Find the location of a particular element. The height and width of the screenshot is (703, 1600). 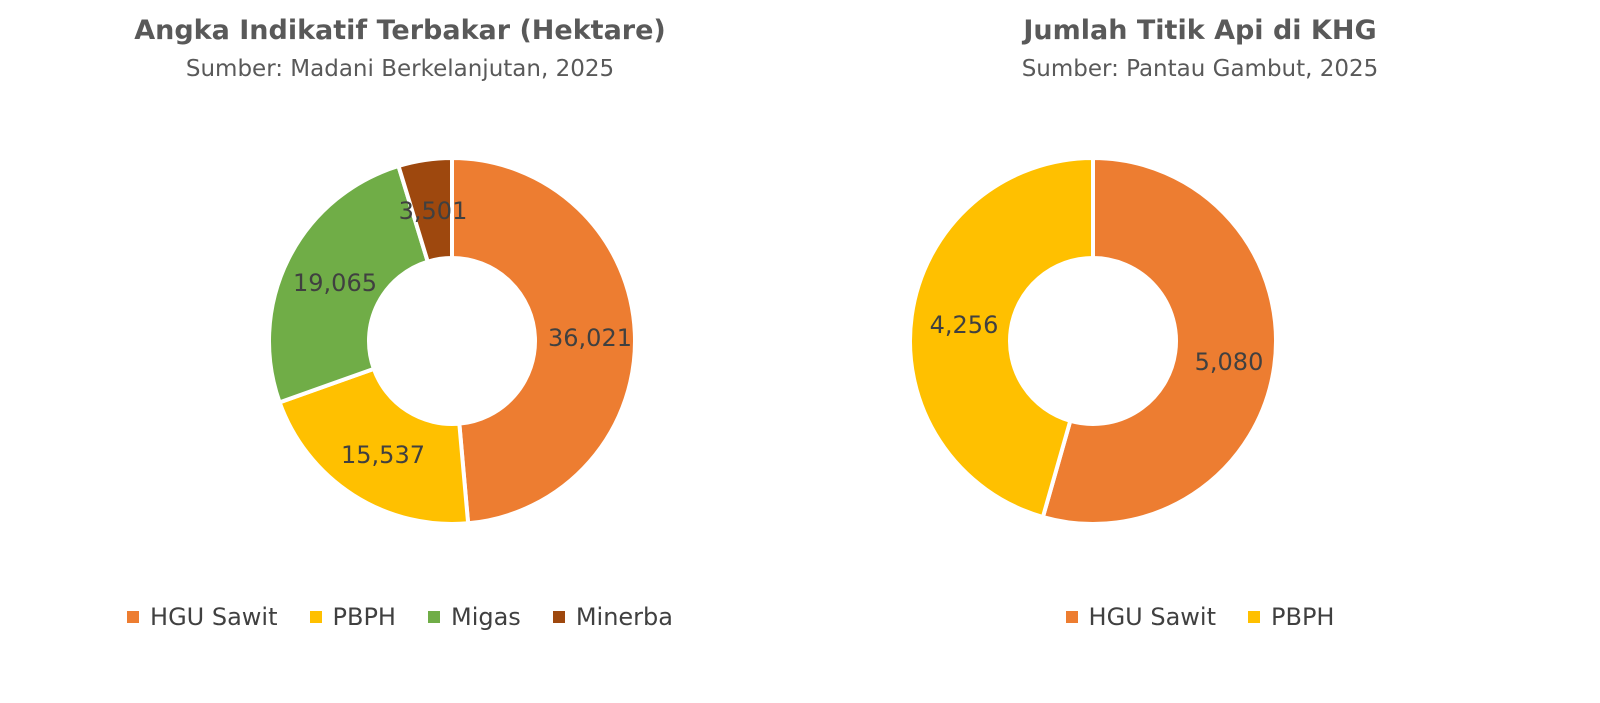

data-label: 3,501 is located at coordinates (433, 211).